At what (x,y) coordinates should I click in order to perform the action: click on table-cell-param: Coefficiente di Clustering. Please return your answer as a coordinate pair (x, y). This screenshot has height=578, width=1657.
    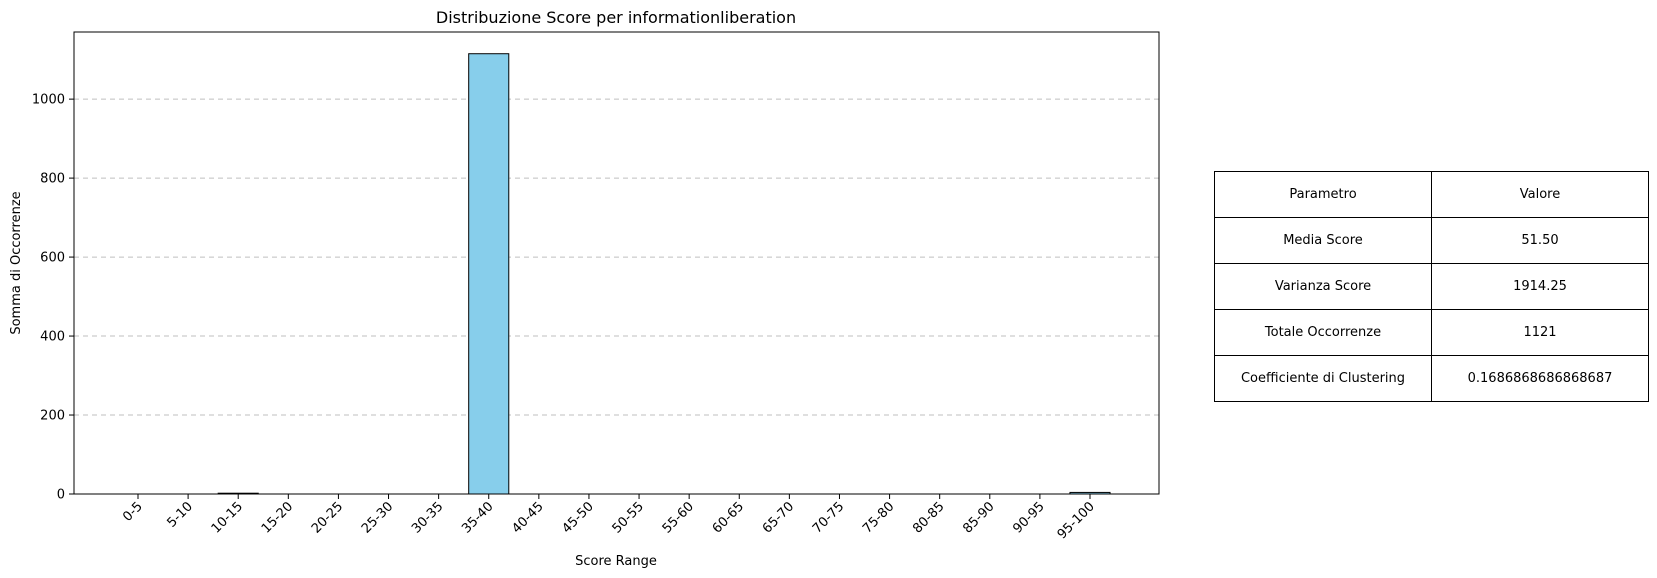
    Looking at the image, I should click on (1323, 378).